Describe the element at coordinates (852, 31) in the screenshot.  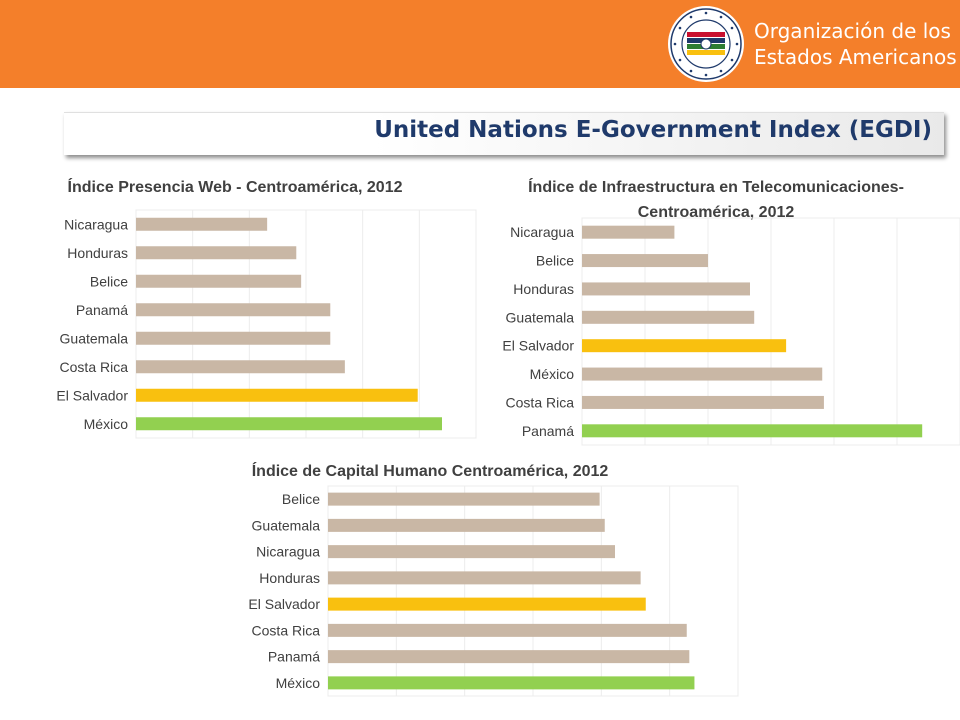
I see `org-name-line1: Organización de los` at that location.